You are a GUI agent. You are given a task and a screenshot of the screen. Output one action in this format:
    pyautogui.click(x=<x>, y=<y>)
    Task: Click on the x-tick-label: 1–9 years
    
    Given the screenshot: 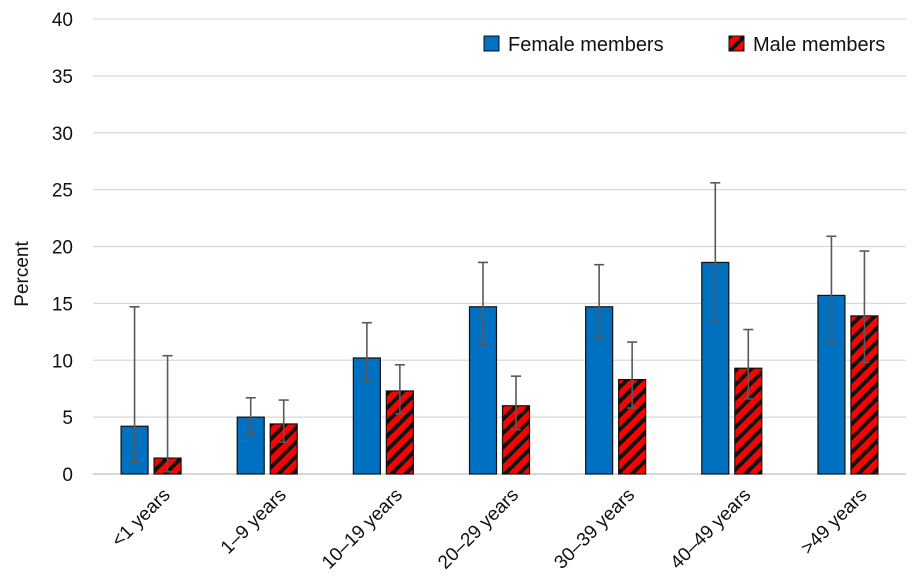 What is the action you would take?
    pyautogui.click(x=254, y=522)
    